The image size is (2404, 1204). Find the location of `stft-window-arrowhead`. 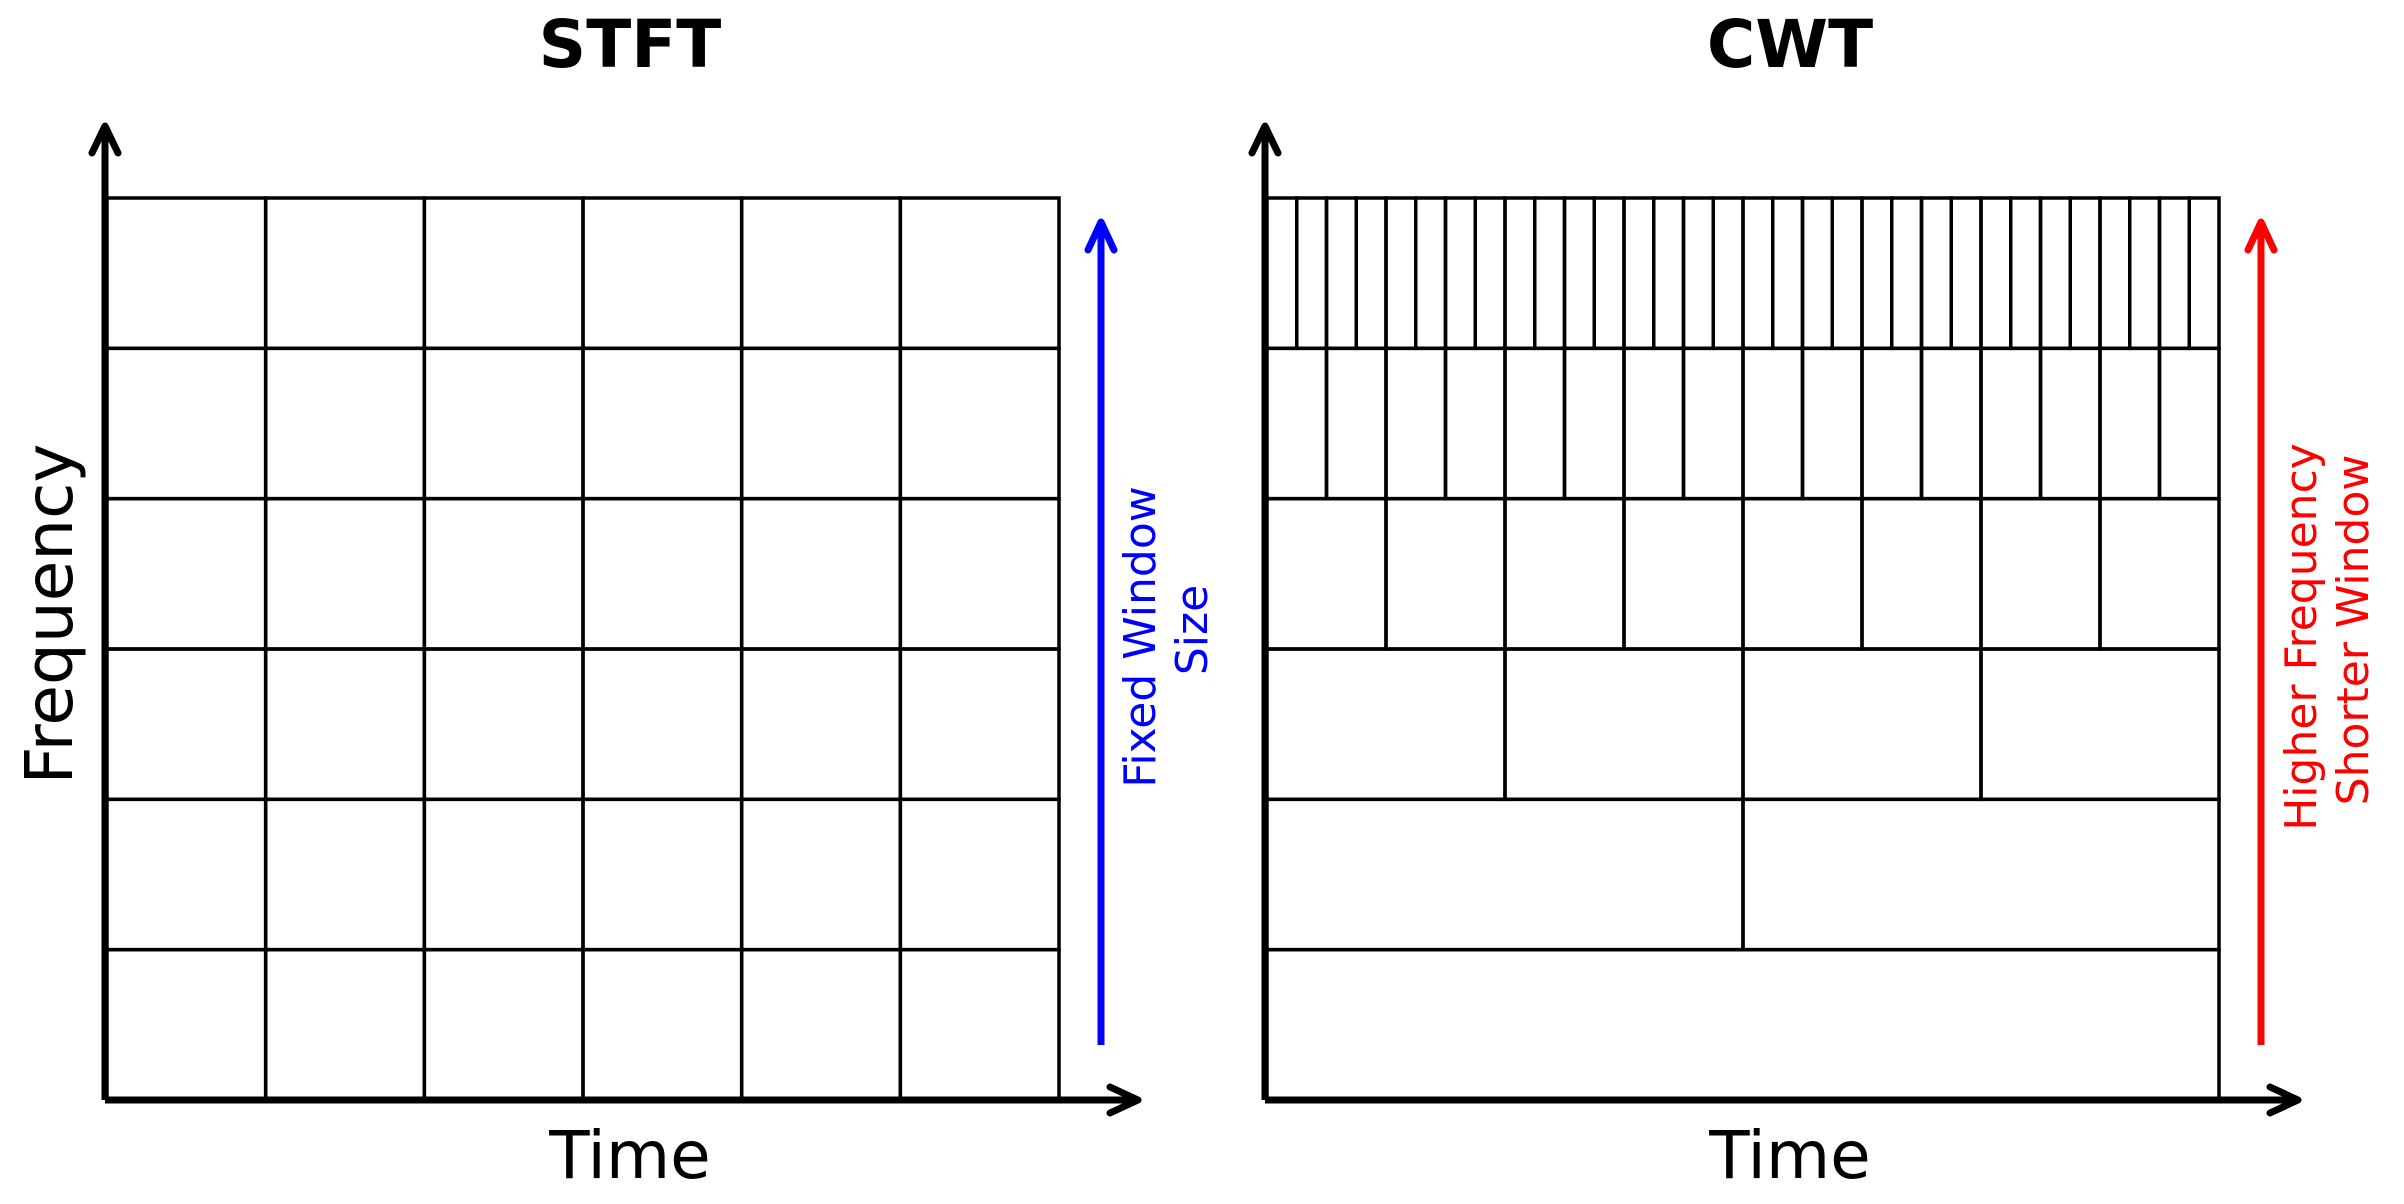

stft-window-arrowhead is located at coordinates (1101, 236).